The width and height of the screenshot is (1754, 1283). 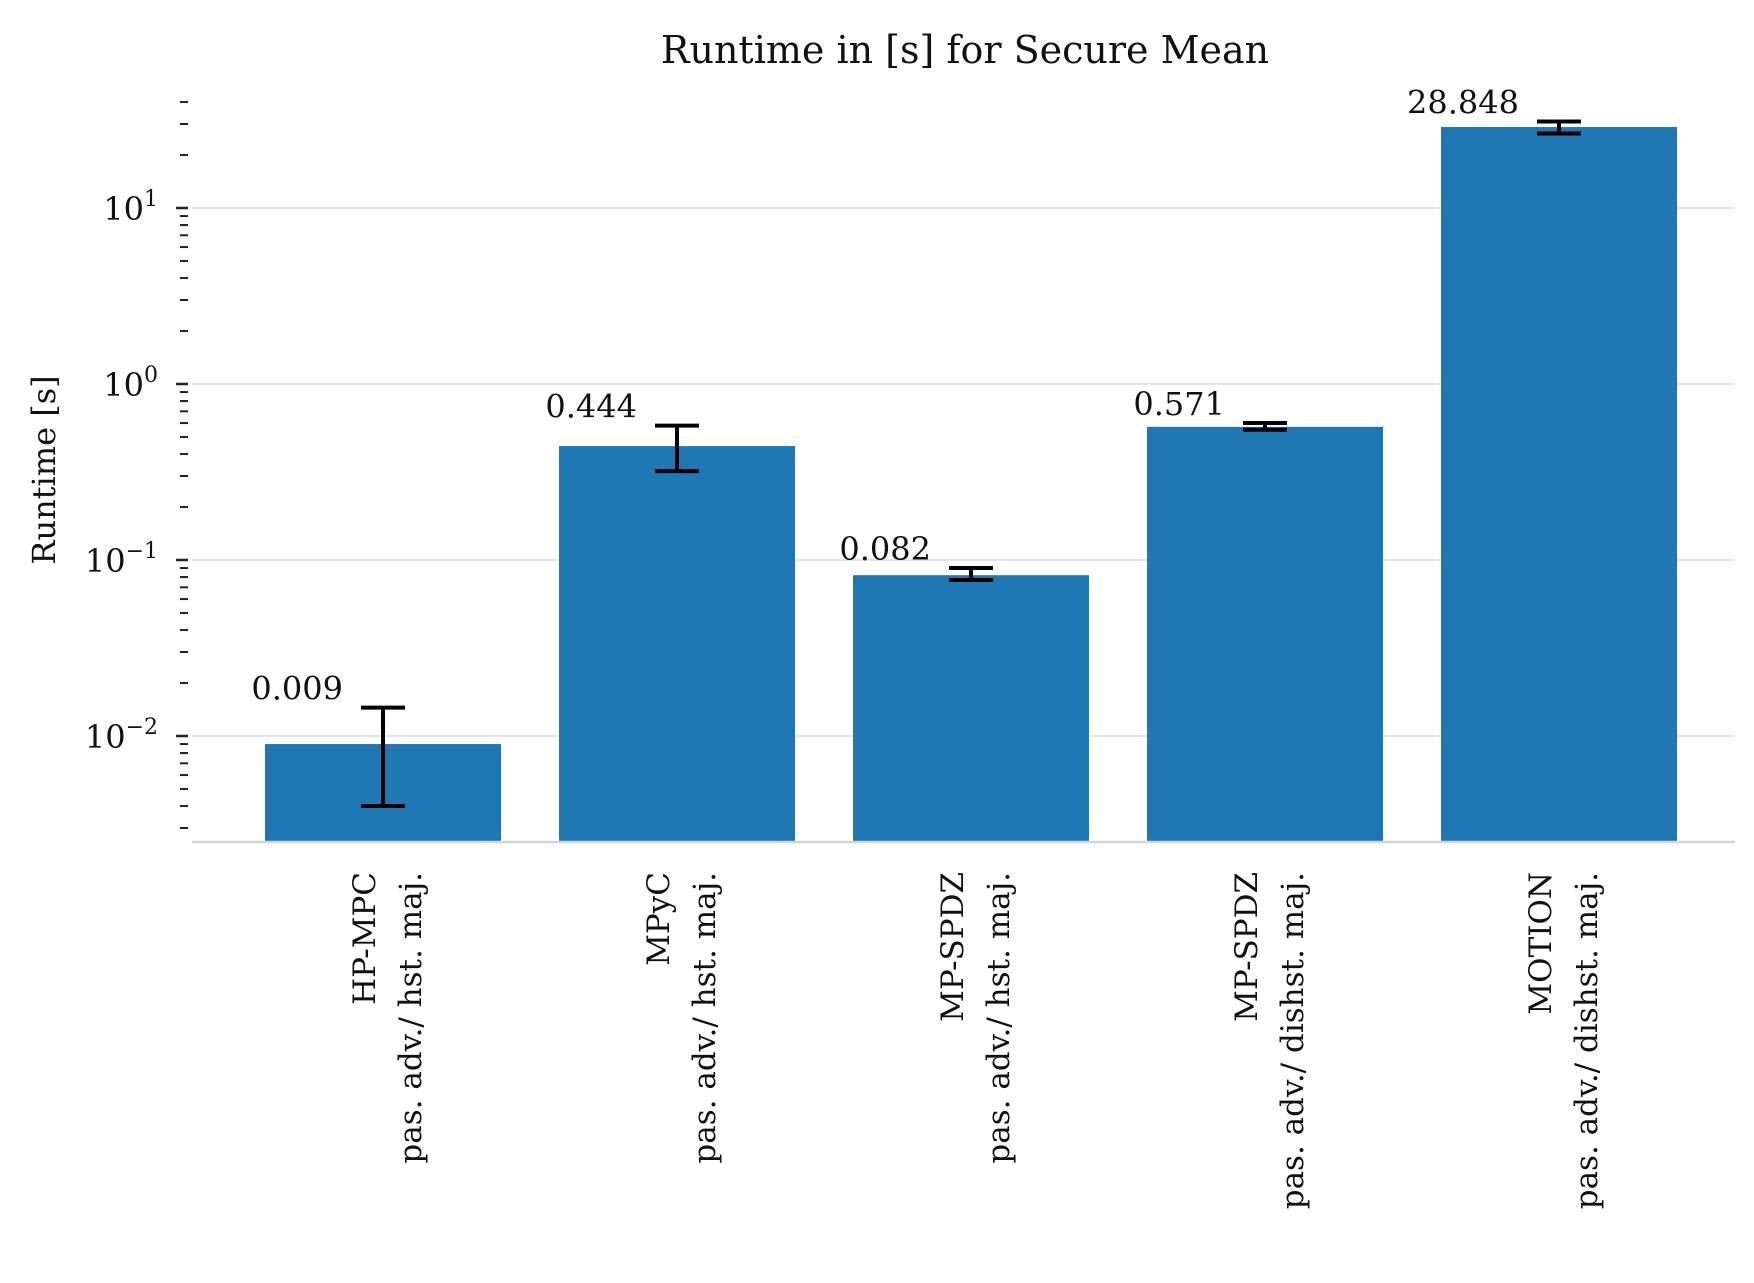 I want to click on bar-value-label: 0.082, so click(x=885, y=549).